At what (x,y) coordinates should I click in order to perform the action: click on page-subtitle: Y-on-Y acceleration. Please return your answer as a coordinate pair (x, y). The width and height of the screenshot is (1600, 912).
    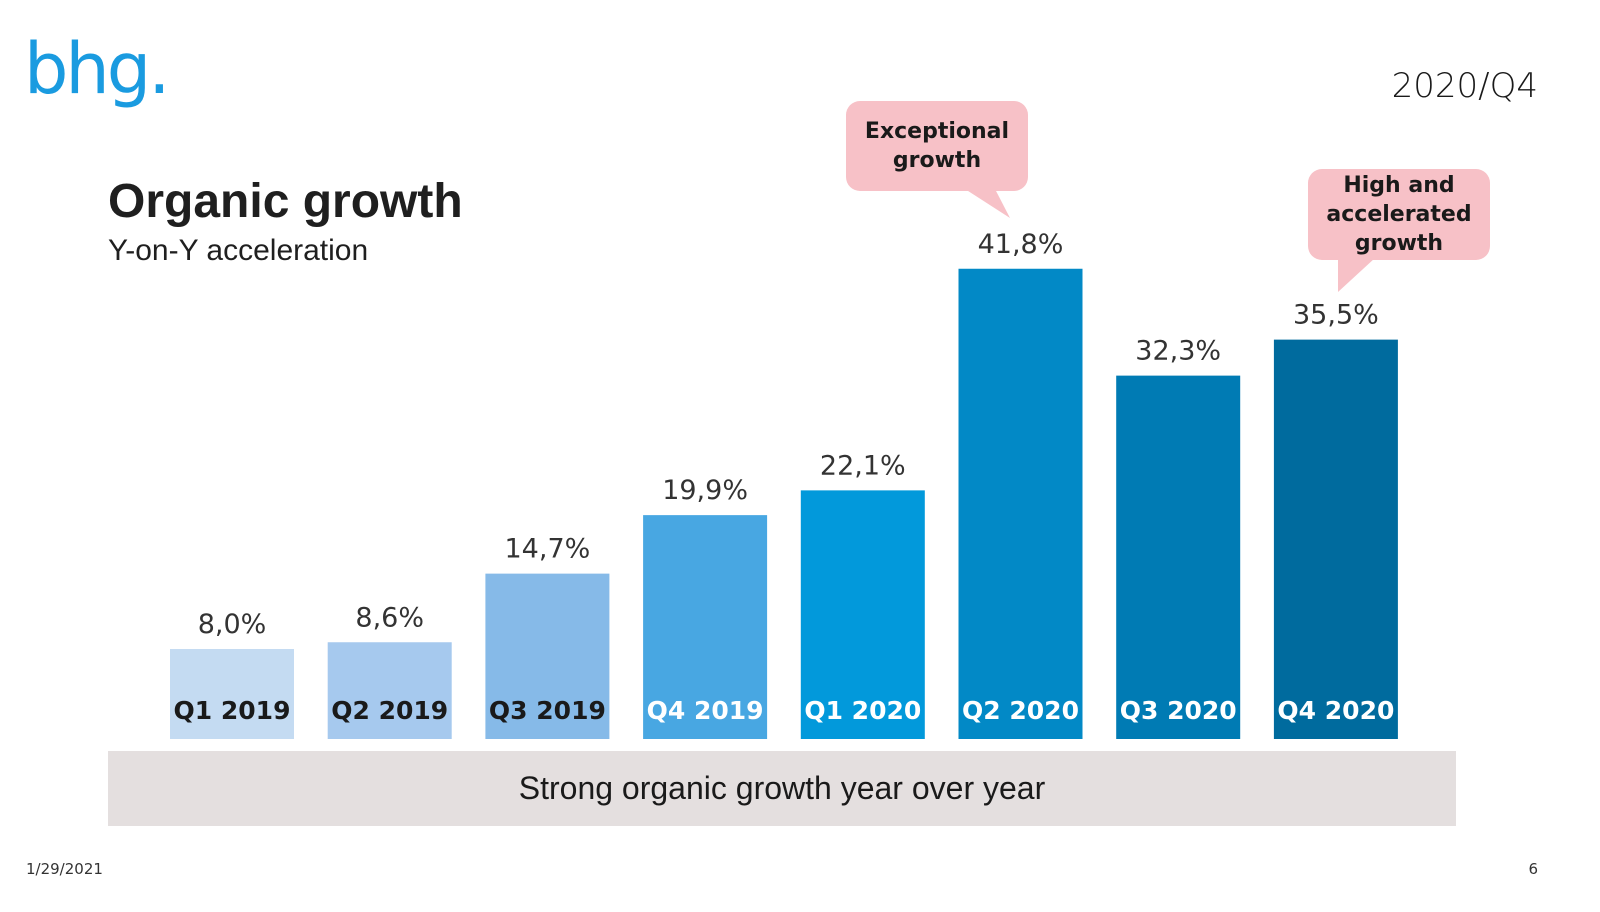
    Looking at the image, I should click on (238, 250).